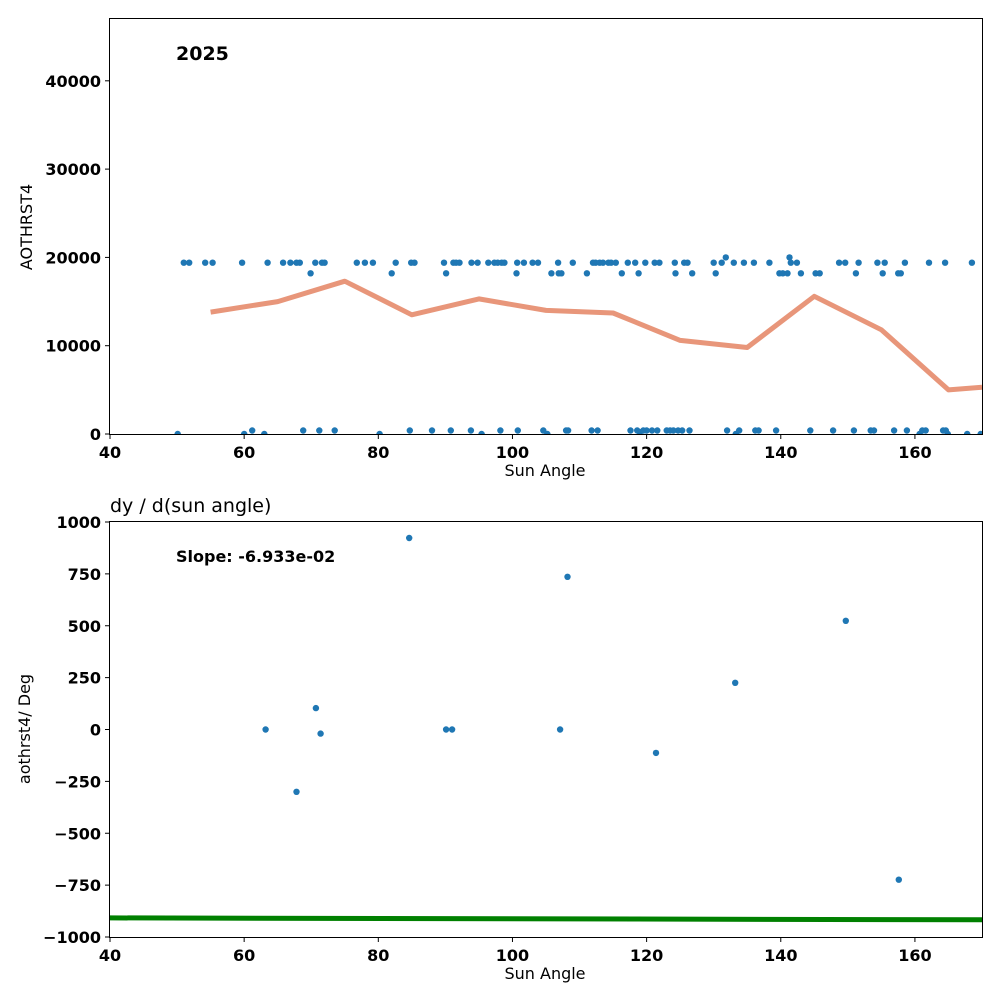  Describe the element at coordinates (73, 169) in the screenshot. I see `chart-0-y-tick-label: 30000` at that location.